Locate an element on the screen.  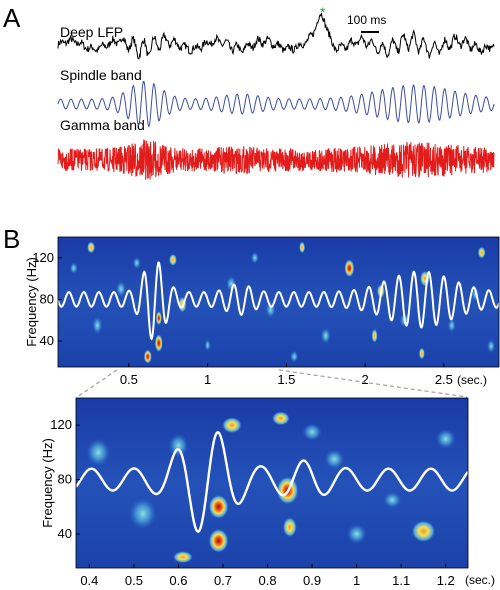
x-tick-label: 1.1 is located at coordinates (401, 580).